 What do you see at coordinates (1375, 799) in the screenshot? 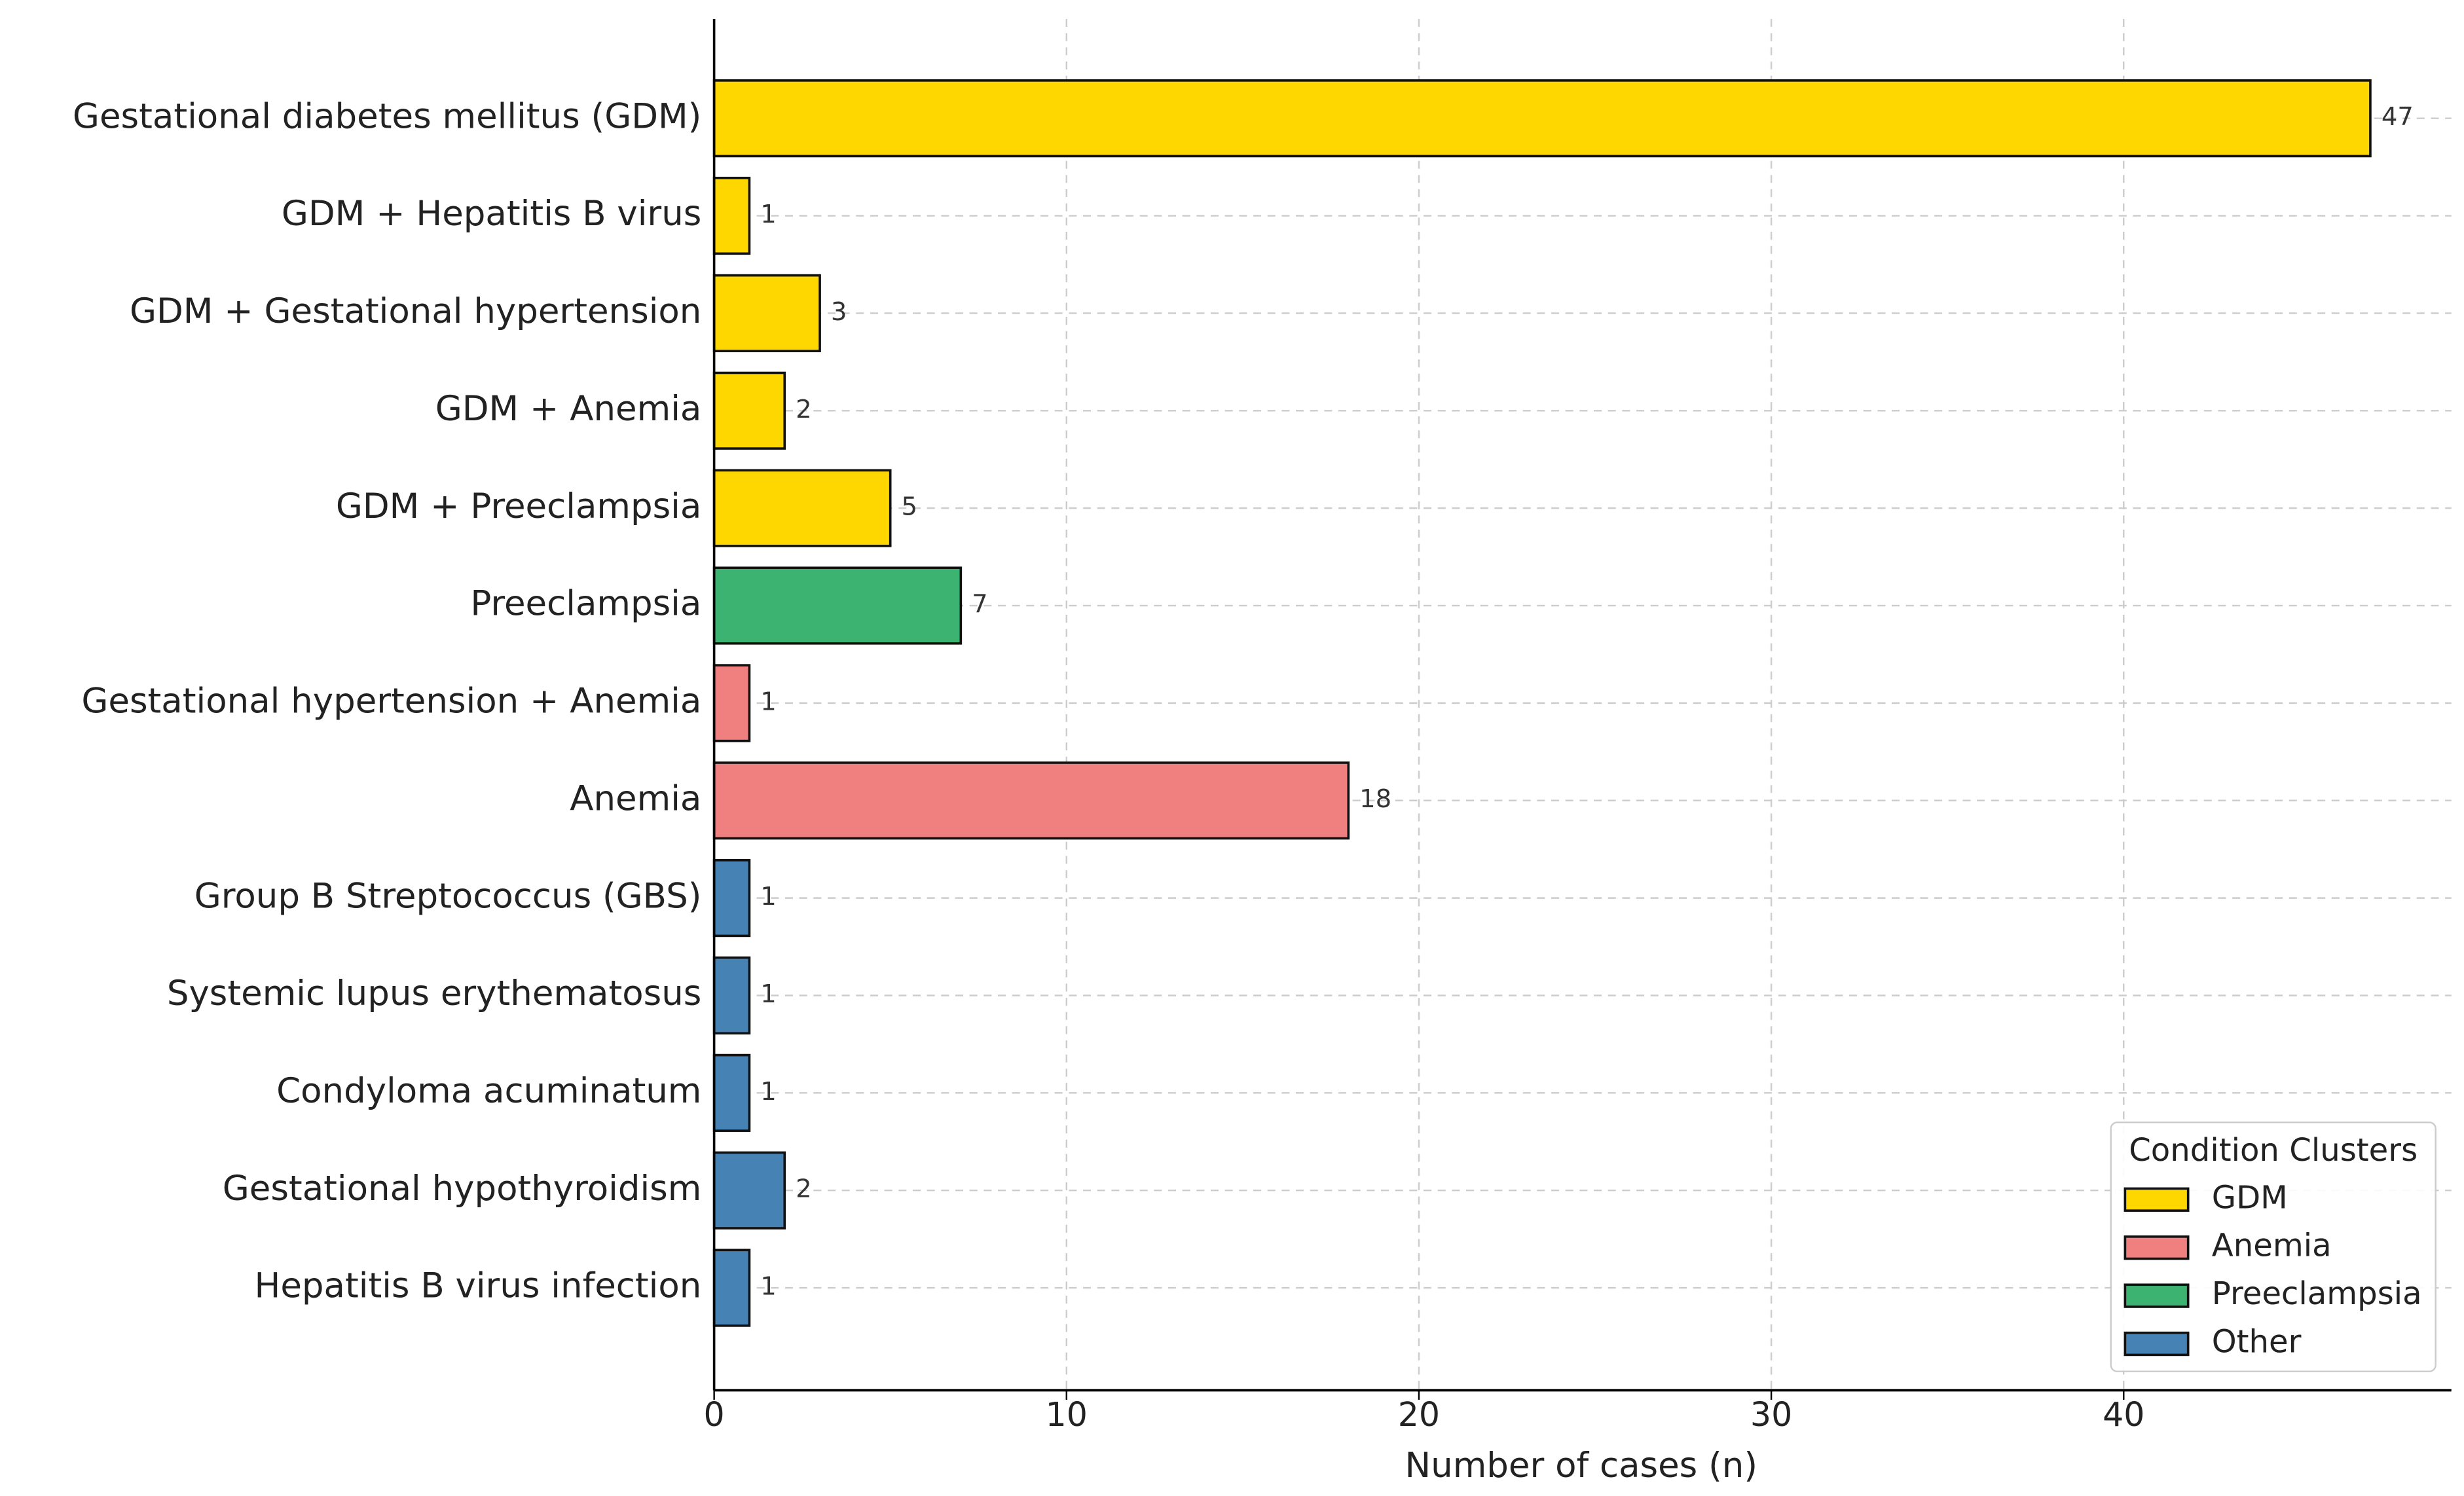
I see `value-label: 18` at bounding box center [1375, 799].